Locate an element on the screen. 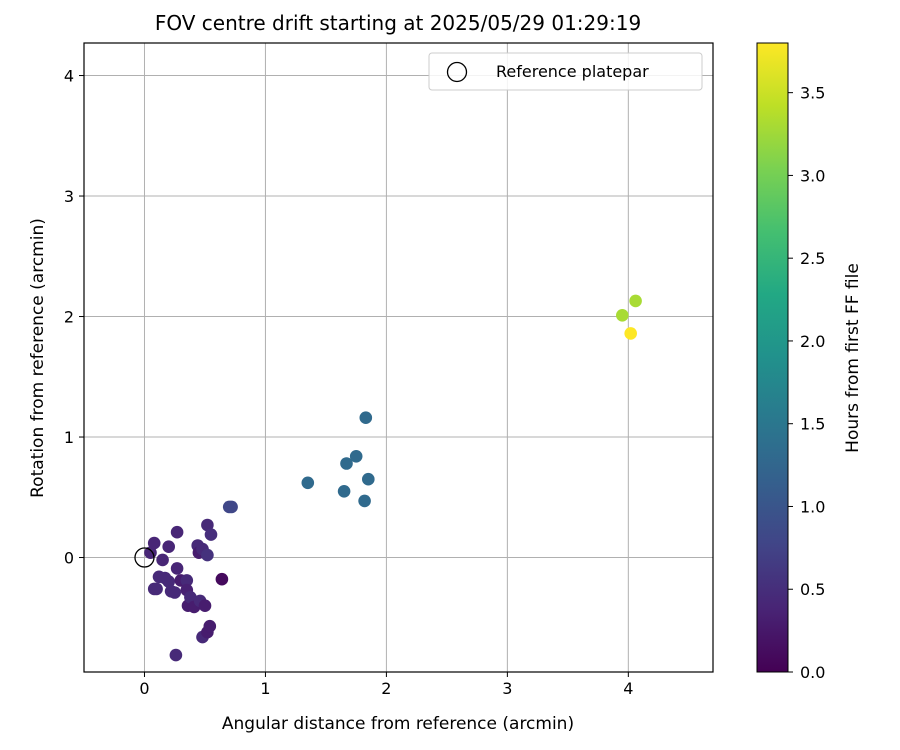 The image size is (900, 750). legend-box is located at coordinates (565, 71).